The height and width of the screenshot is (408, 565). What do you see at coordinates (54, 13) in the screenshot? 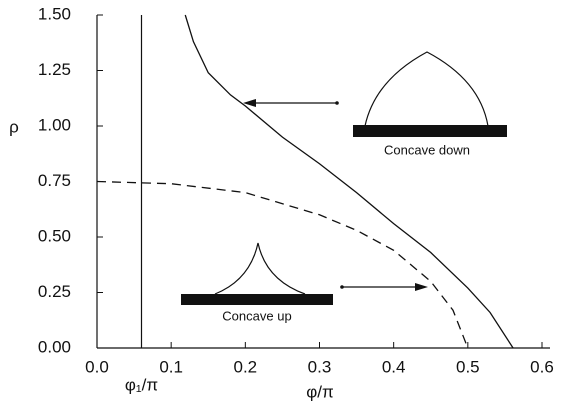
I see `y-tick-label: 1.50` at bounding box center [54, 13].